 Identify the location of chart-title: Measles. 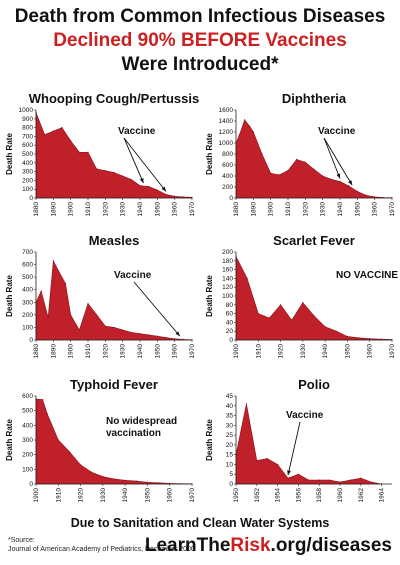
(114, 240).